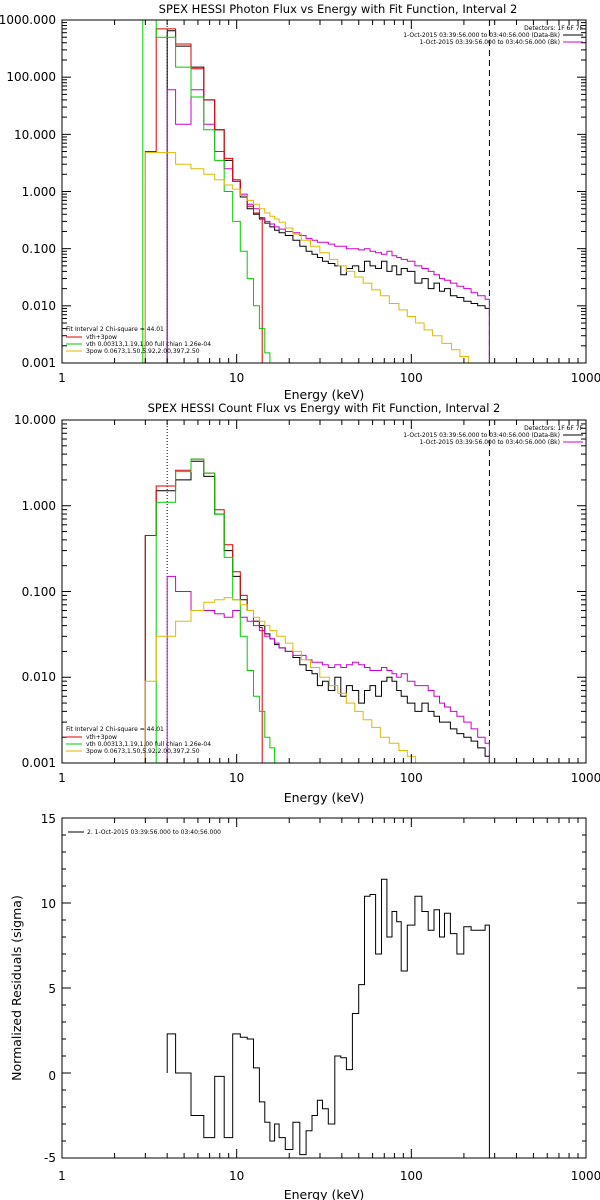 The width and height of the screenshot is (600, 1200). Describe the element at coordinates (16, 988) in the screenshot. I see `y-axis-label: Normalized Residuals (sigma)` at that location.